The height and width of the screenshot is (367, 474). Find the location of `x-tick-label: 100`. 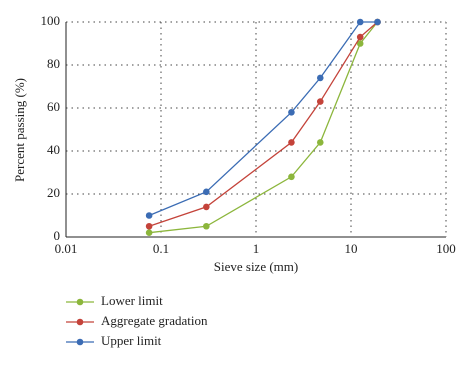

x-tick-label: 100 is located at coordinates (446, 248).